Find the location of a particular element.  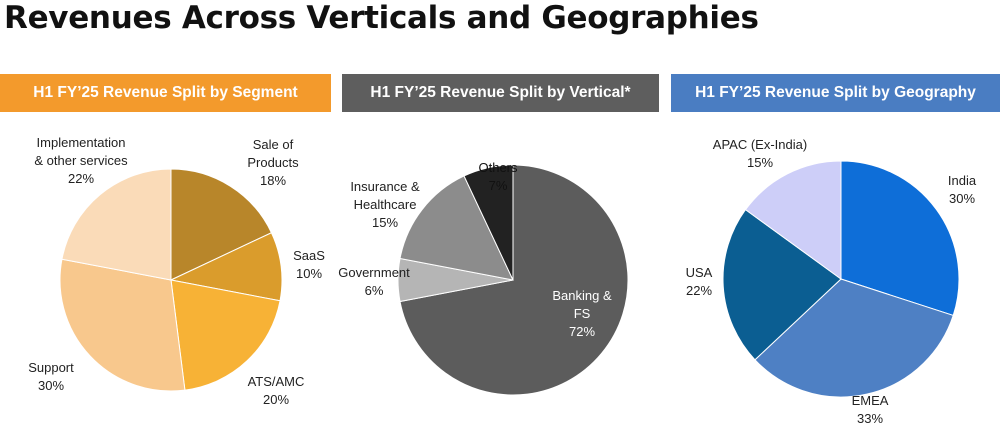

geography-chart-header: H1 FY’25 Revenue Split by Geography is located at coordinates (835, 93).